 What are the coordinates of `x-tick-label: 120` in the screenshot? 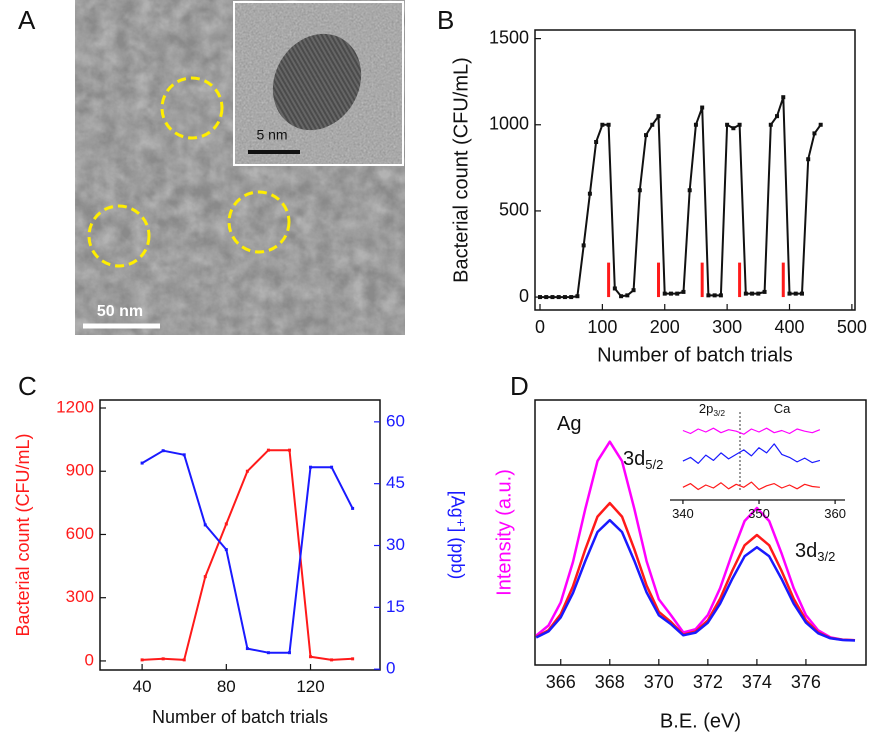 It's located at (310, 686).